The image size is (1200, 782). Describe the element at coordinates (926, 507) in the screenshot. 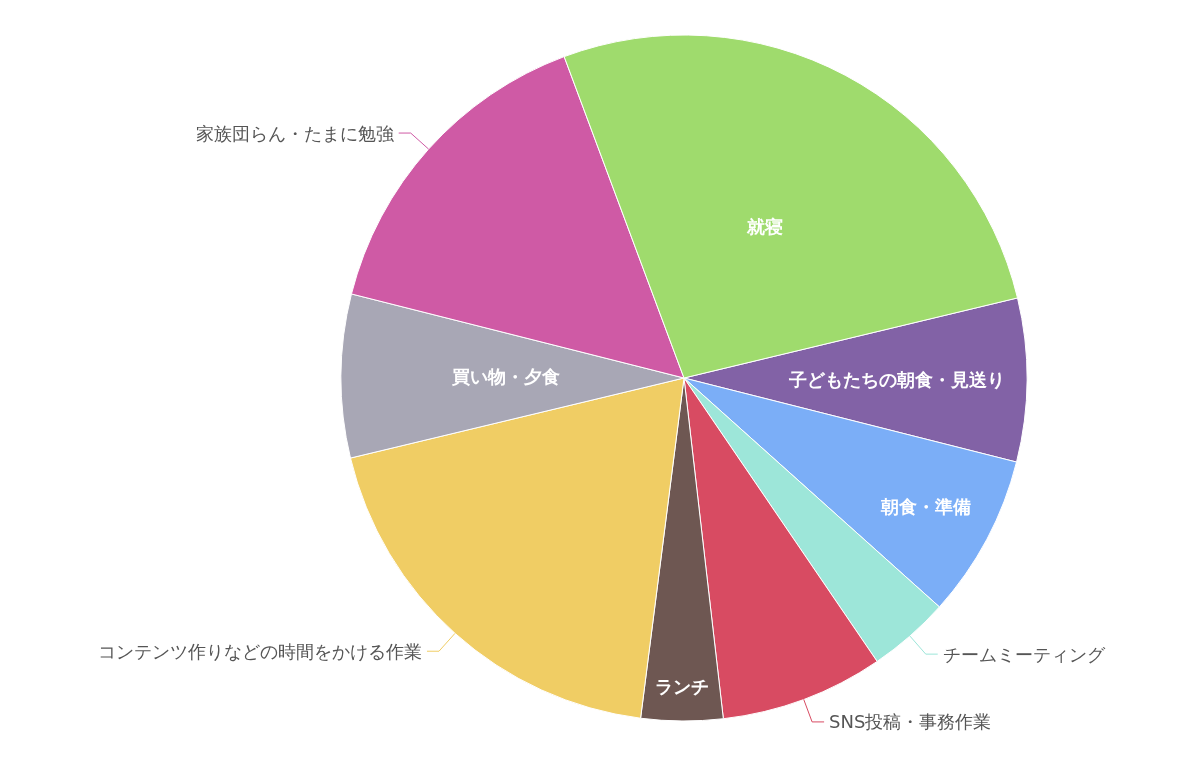

I see `slice-label: 朝食・準備` at that location.